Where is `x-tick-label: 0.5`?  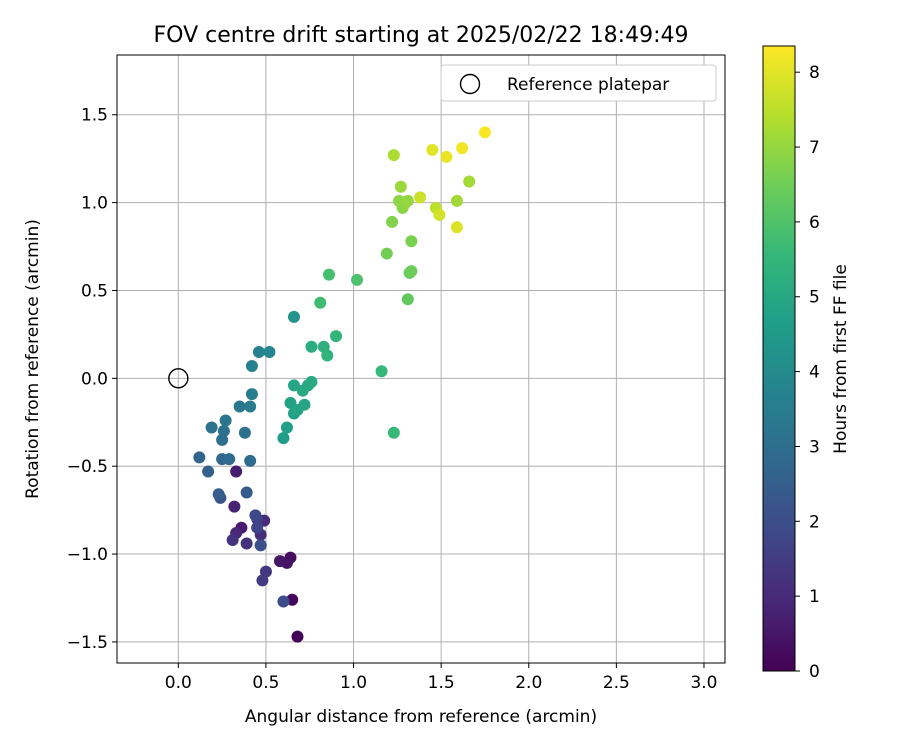
x-tick-label: 0.5 is located at coordinates (265, 683).